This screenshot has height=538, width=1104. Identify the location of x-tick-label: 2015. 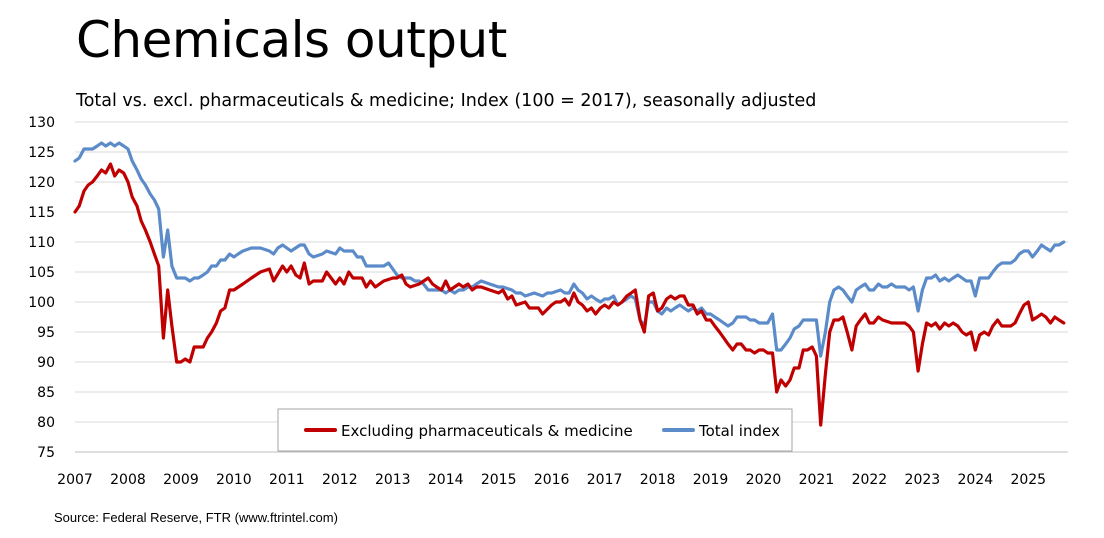
(499, 480).